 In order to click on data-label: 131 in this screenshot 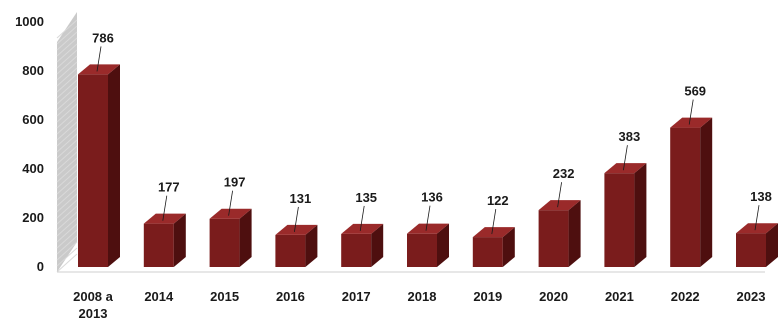, I will do `click(301, 198)`.